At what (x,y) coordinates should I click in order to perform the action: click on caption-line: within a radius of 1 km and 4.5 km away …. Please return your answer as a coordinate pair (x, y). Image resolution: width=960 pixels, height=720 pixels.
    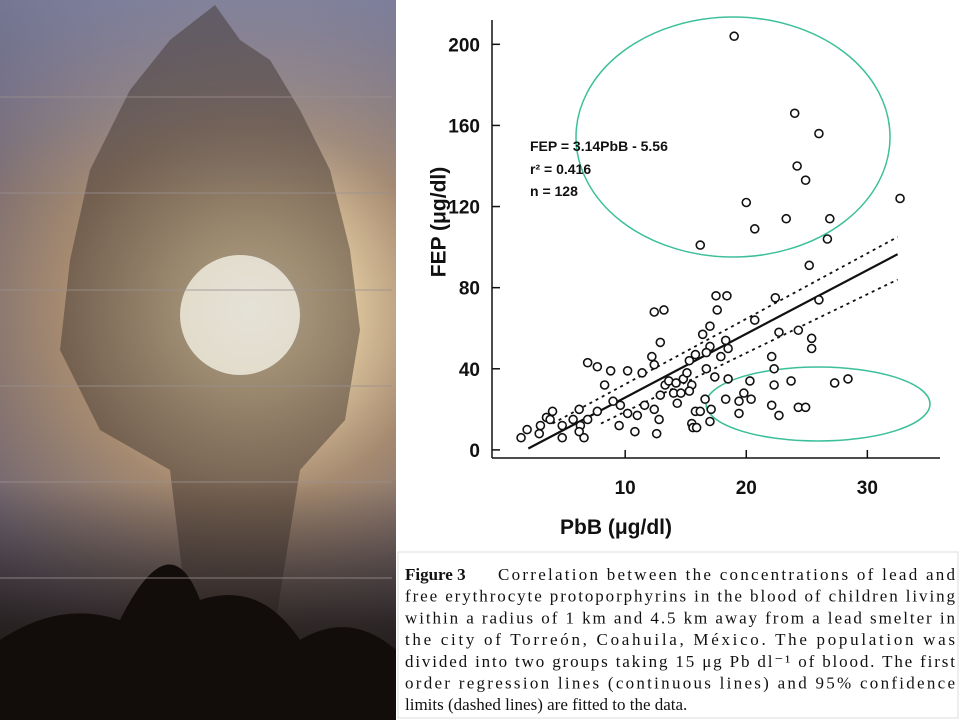
    Looking at the image, I should click on (680, 617).